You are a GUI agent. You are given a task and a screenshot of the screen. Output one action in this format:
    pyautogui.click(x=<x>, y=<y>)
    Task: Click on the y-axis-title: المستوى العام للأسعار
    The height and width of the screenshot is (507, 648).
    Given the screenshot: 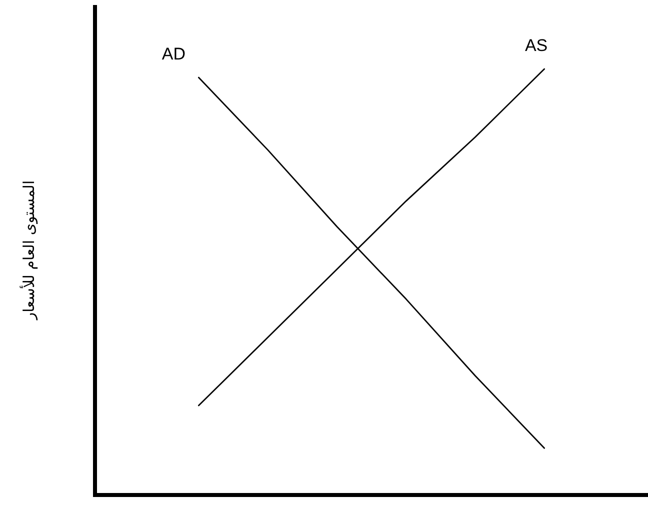 What is the action you would take?
    pyautogui.click(x=28, y=250)
    